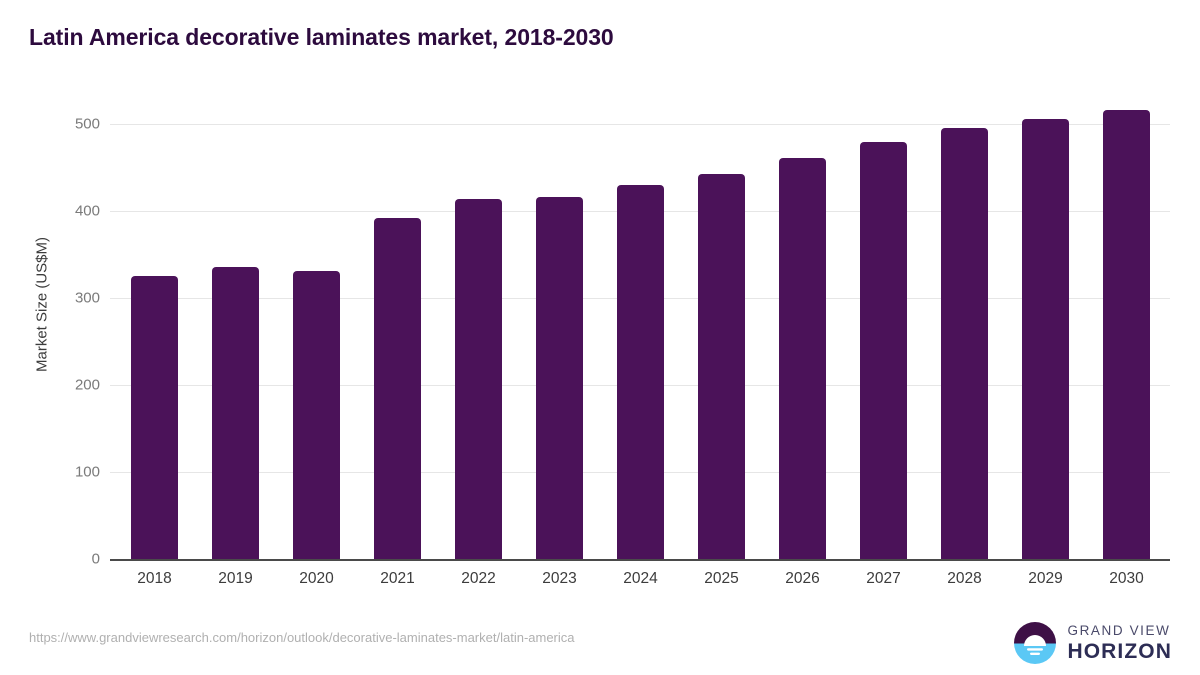 Image resolution: width=1200 pixels, height=675 pixels. I want to click on bar-2024, so click(640, 371).